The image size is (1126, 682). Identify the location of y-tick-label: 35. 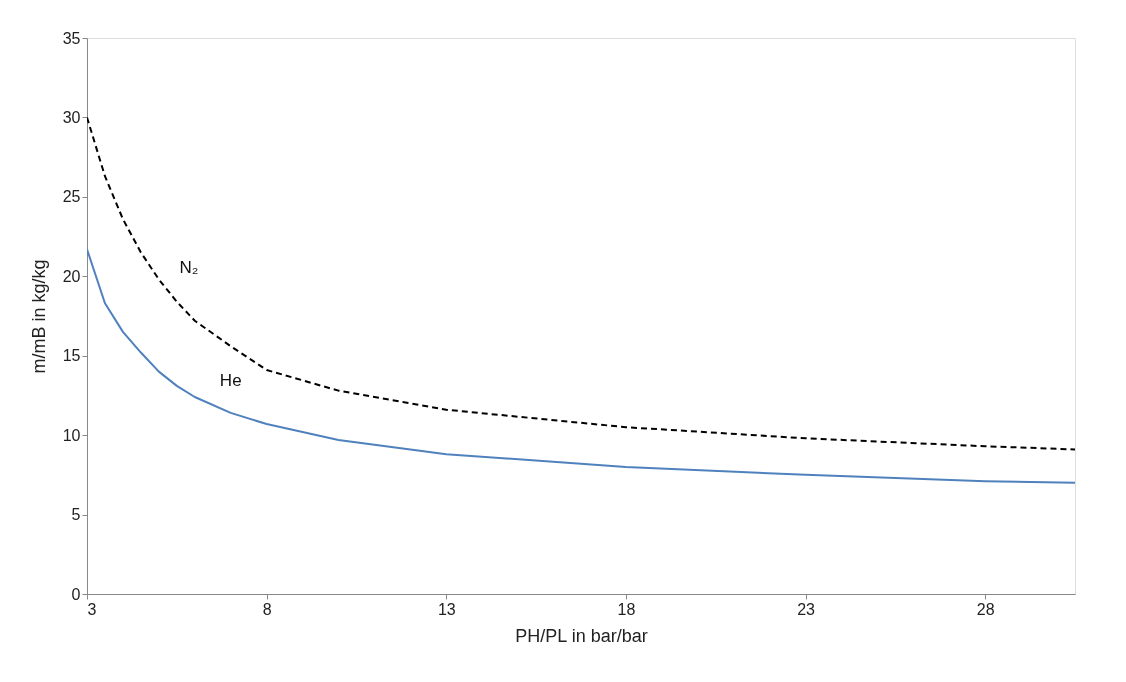
(71, 38).